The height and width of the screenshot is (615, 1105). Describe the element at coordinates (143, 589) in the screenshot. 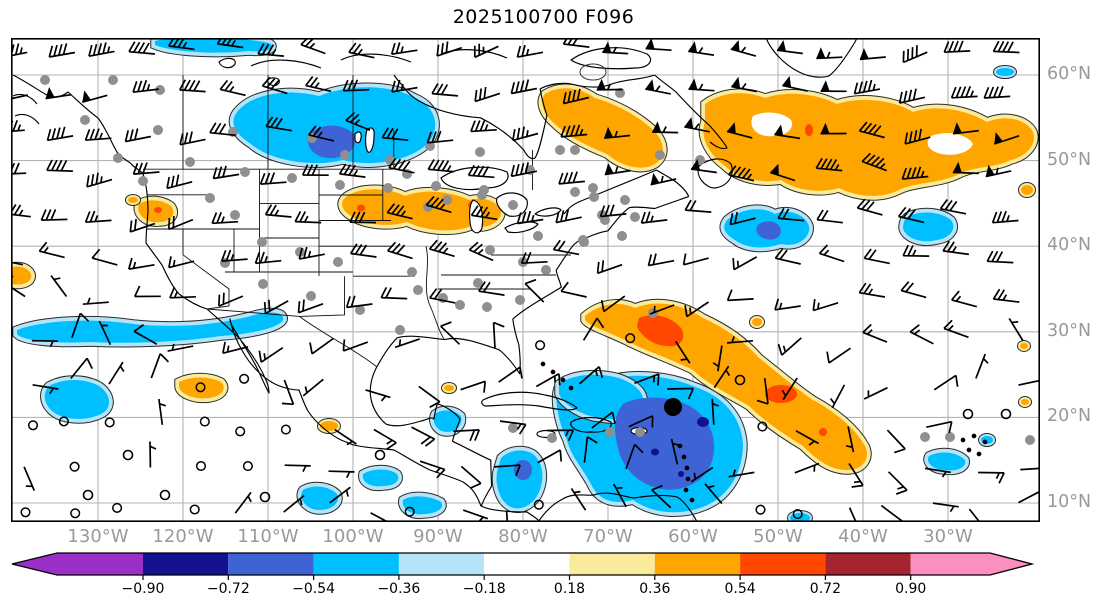

I see `colorbar-tick-label: −0.90` at that location.